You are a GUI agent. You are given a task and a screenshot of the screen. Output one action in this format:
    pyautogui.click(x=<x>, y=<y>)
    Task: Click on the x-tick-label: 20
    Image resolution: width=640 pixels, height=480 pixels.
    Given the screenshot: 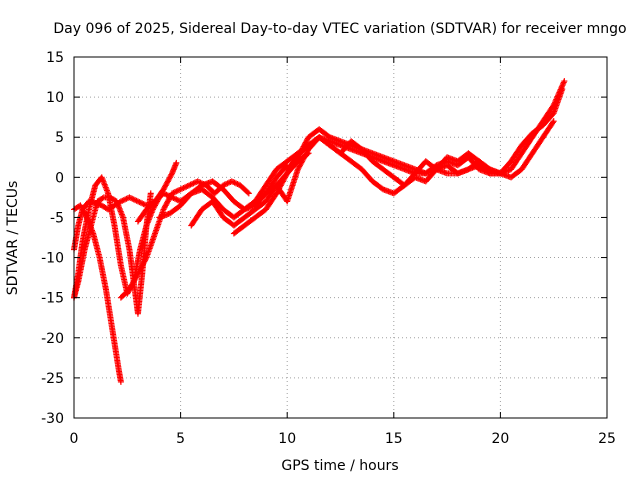 What is the action you would take?
    pyautogui.click(x=500, y=439)
    